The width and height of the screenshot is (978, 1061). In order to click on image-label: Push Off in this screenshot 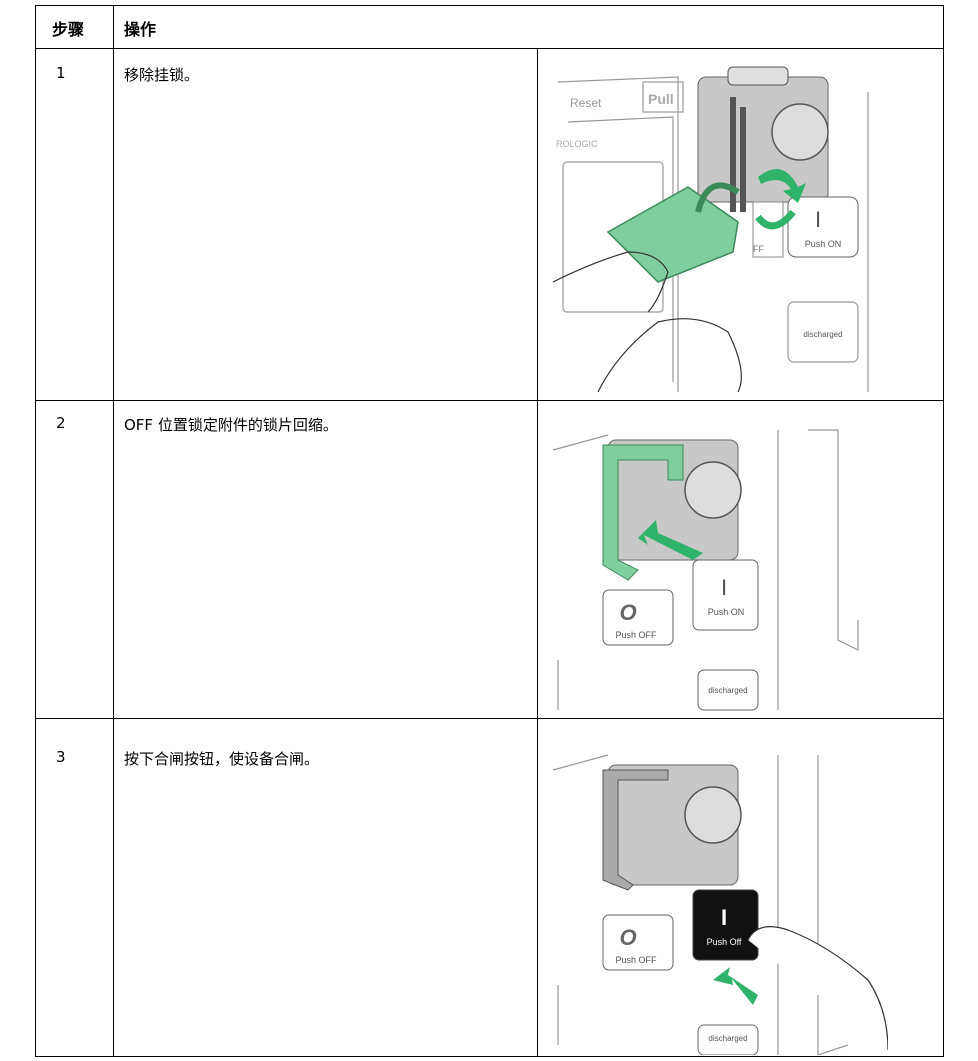, I will do `click(724, 942)`.